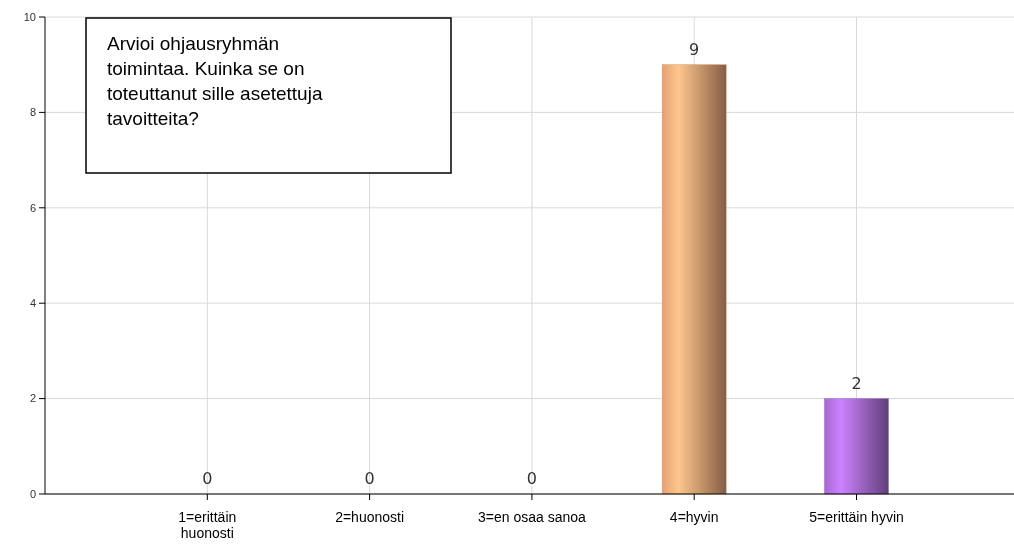  What do you see at coordinates (532, 517) in the screenshot?
I see `x-tick-label: 3=en osaa sanoa` at bounding box center [532, 517].